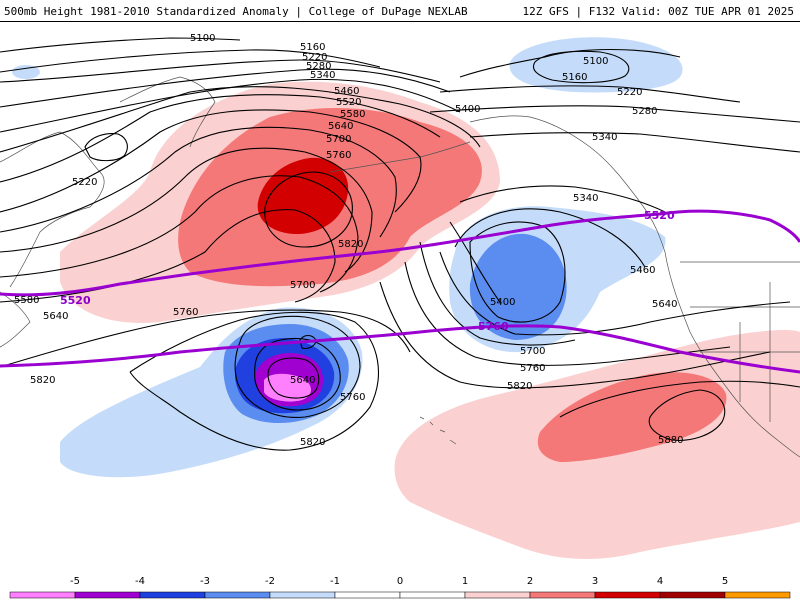 The image size is (800, 604). Describe the element at coordinates (52, 209) in the screenshot. I see `coastline-asia` at that location.